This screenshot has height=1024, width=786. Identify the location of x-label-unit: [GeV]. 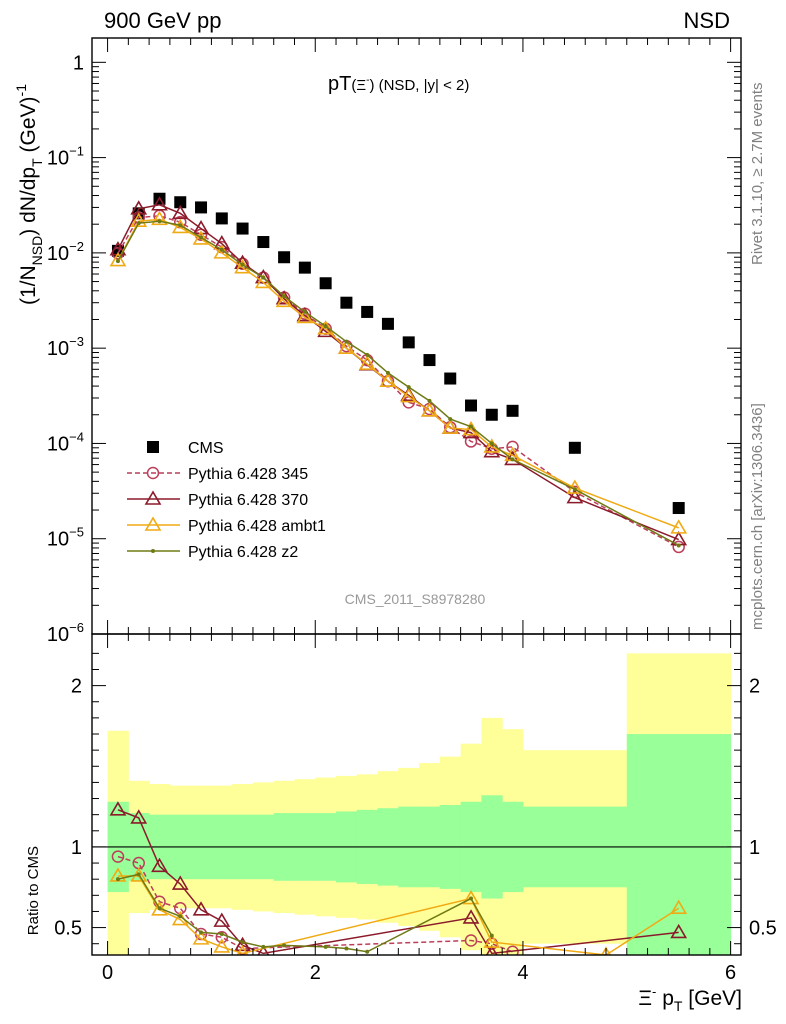
(712, 998).